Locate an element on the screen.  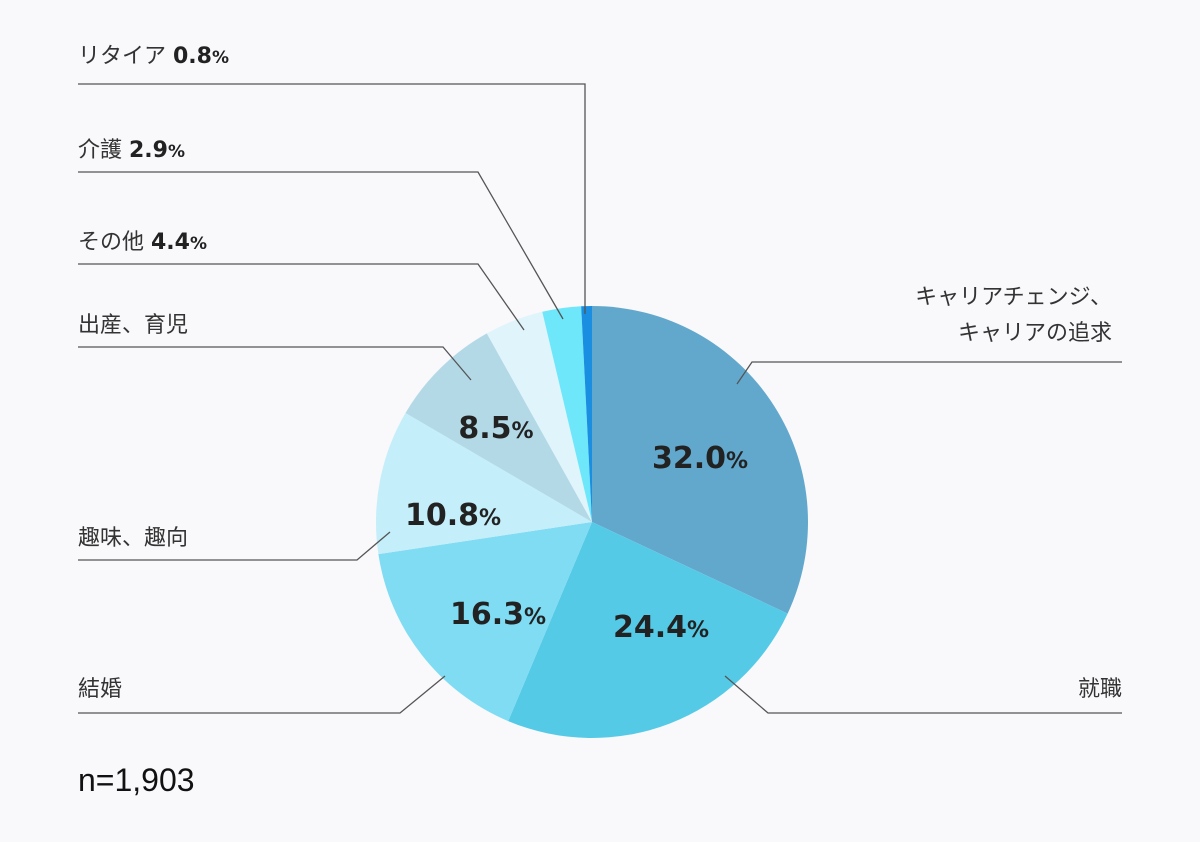
slice-value-label: 32.0% is located at coordinates (700, 458).